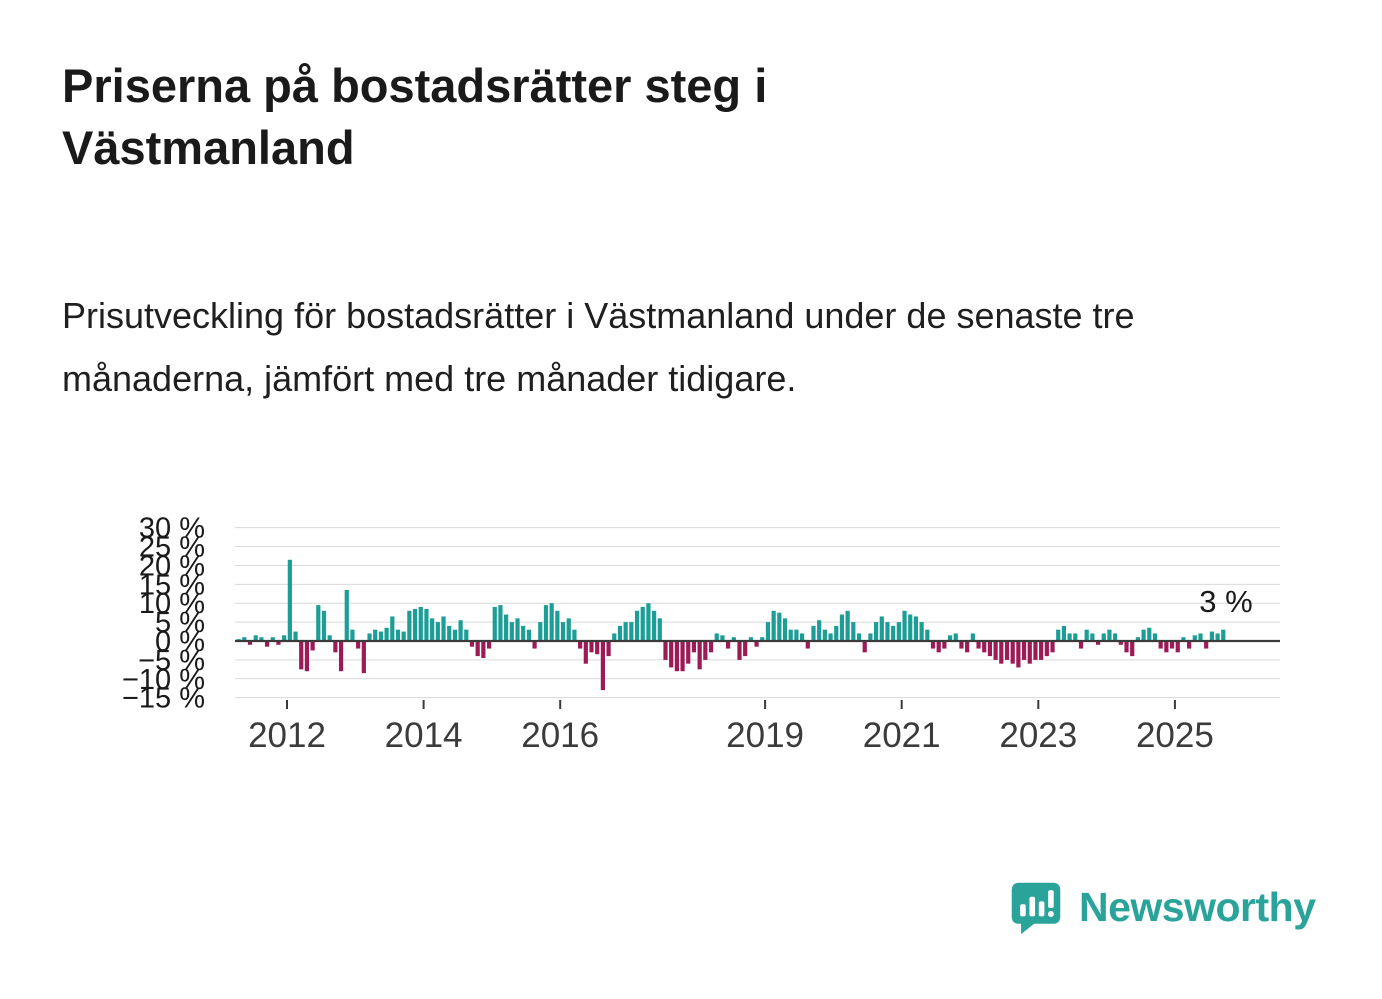 The width and height of the screenshot is (1382, 999). Describe the element at coordinates (172, 585) in the screenshot. I see `svg-text: 15 %` at that location.